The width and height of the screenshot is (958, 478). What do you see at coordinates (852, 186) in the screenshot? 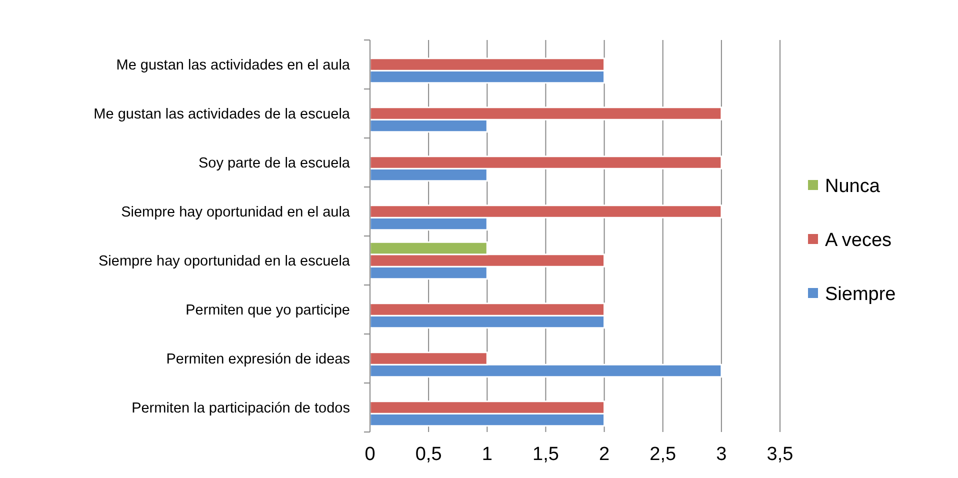
I see `legend-label: Nunca` at bounding box center [852, 186].